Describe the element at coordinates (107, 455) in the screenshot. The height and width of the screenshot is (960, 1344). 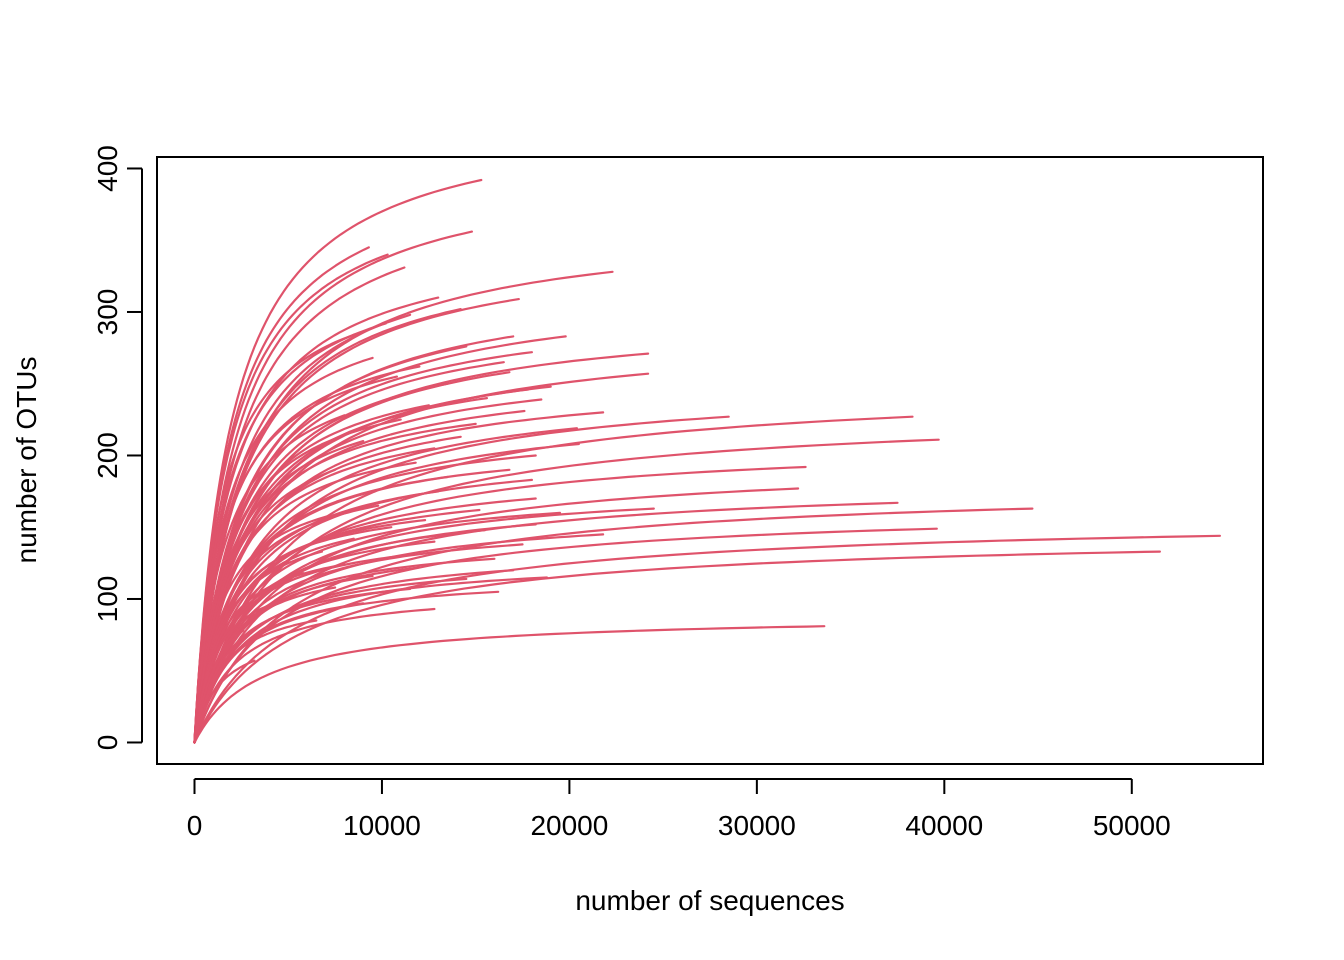
I see `y-tick-label: 200` at that location.